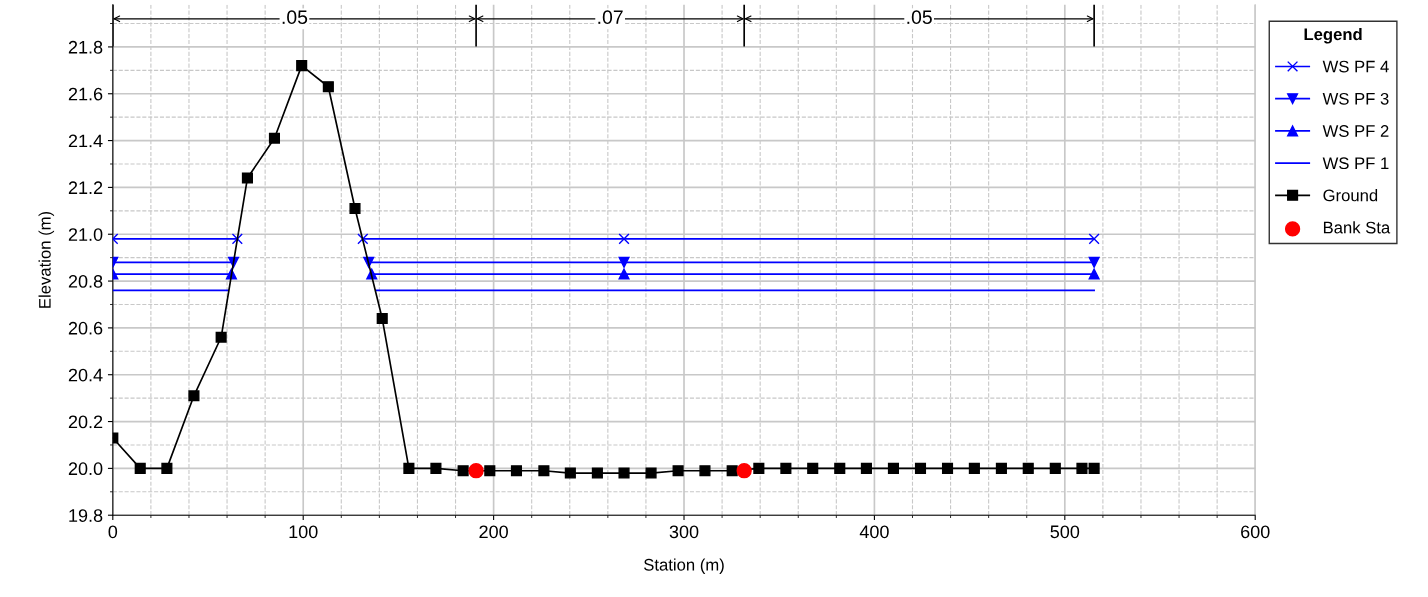  What do you see at coordinates (1355, 98) in the screenshot?
I see `legend-label: WS PF 3` at bounding box center [1355, 98].